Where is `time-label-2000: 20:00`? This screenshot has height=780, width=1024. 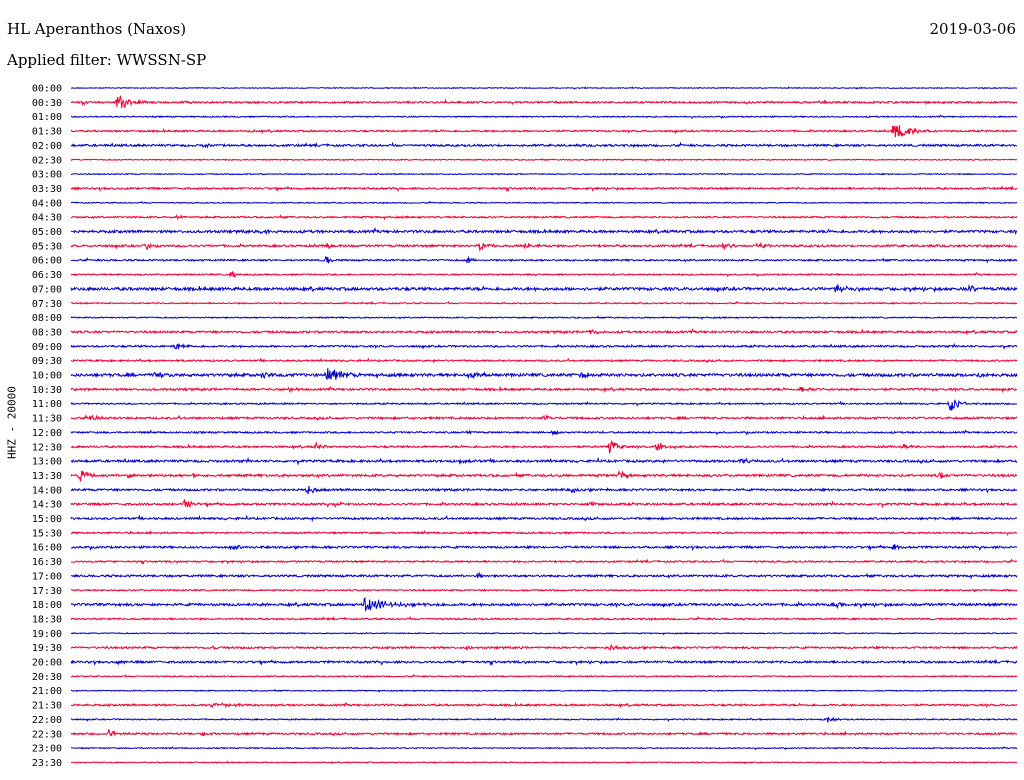
time-label-2000: 20:00 is located at coordinates (47, 663).